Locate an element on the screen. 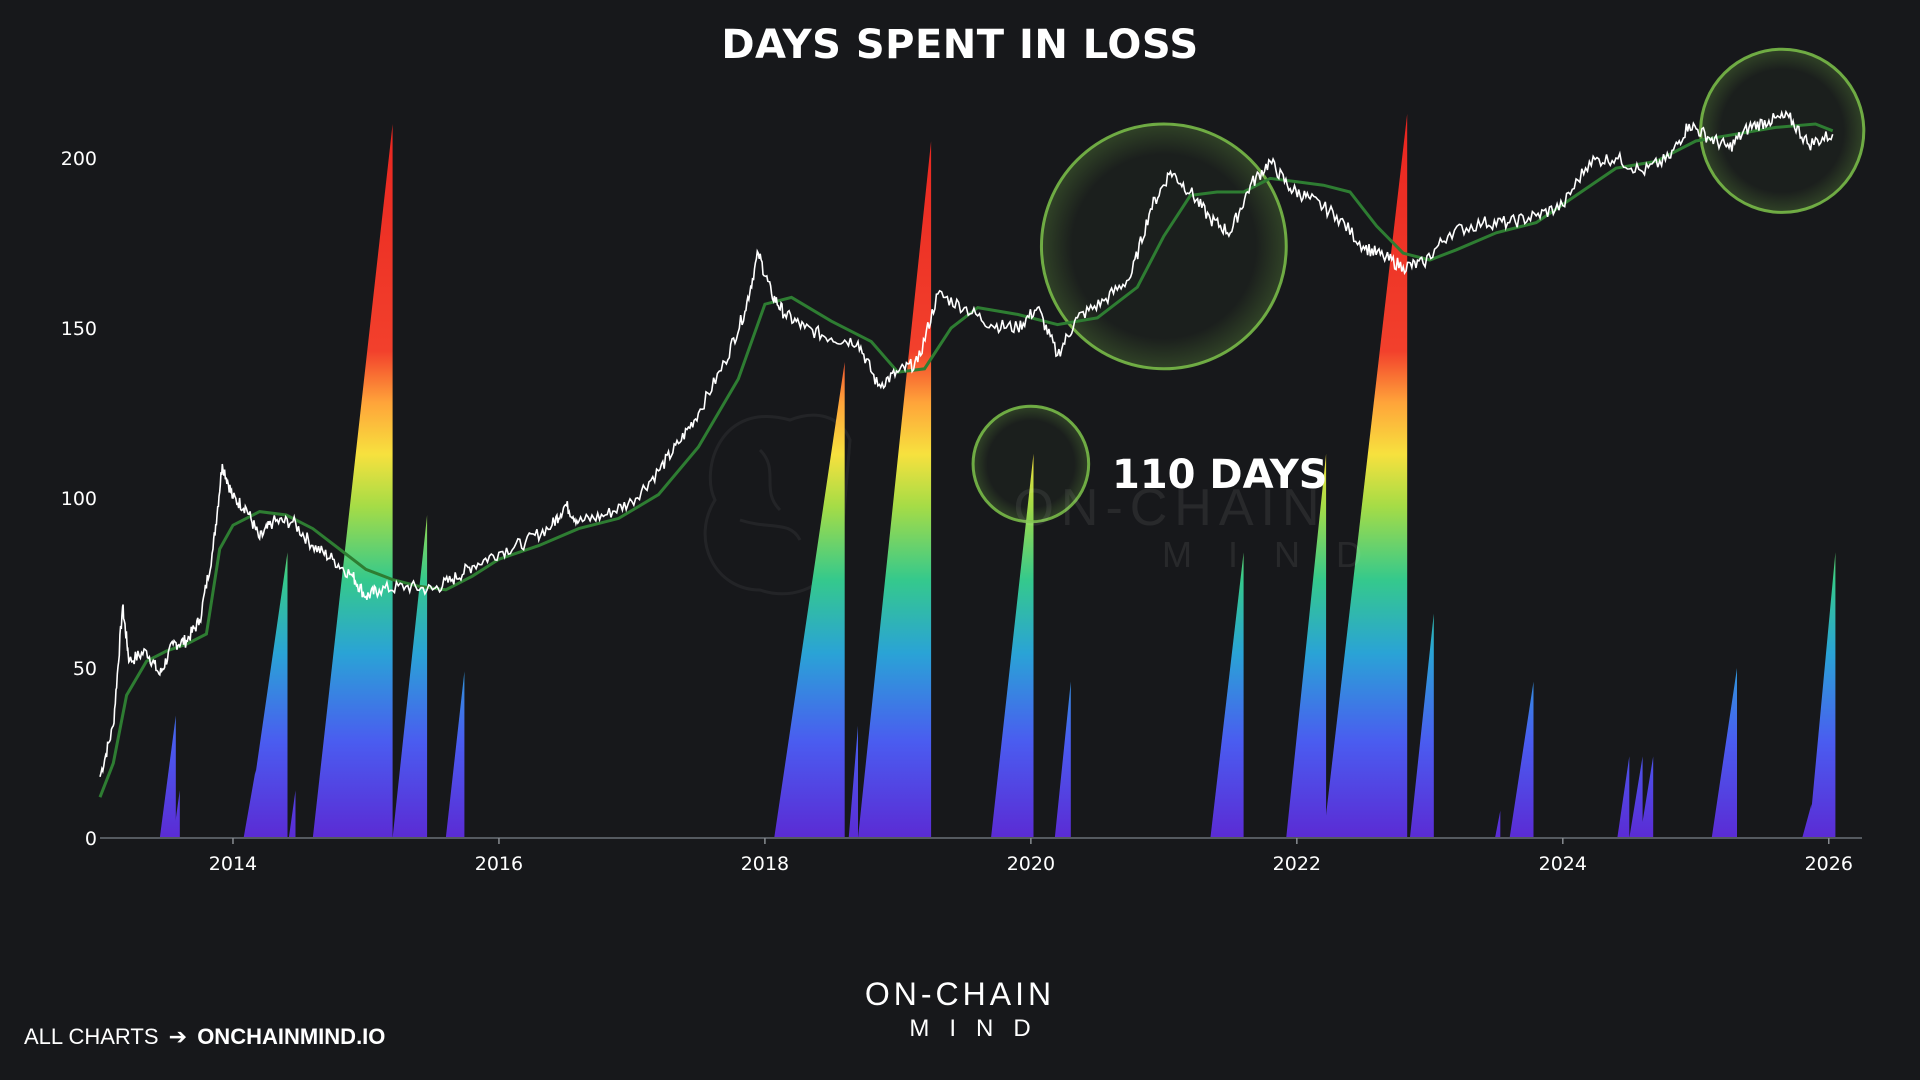  footer-link: ALL CHARTS ➔ ONCHAINMIND.IO is located at coordinates (204, 1037).